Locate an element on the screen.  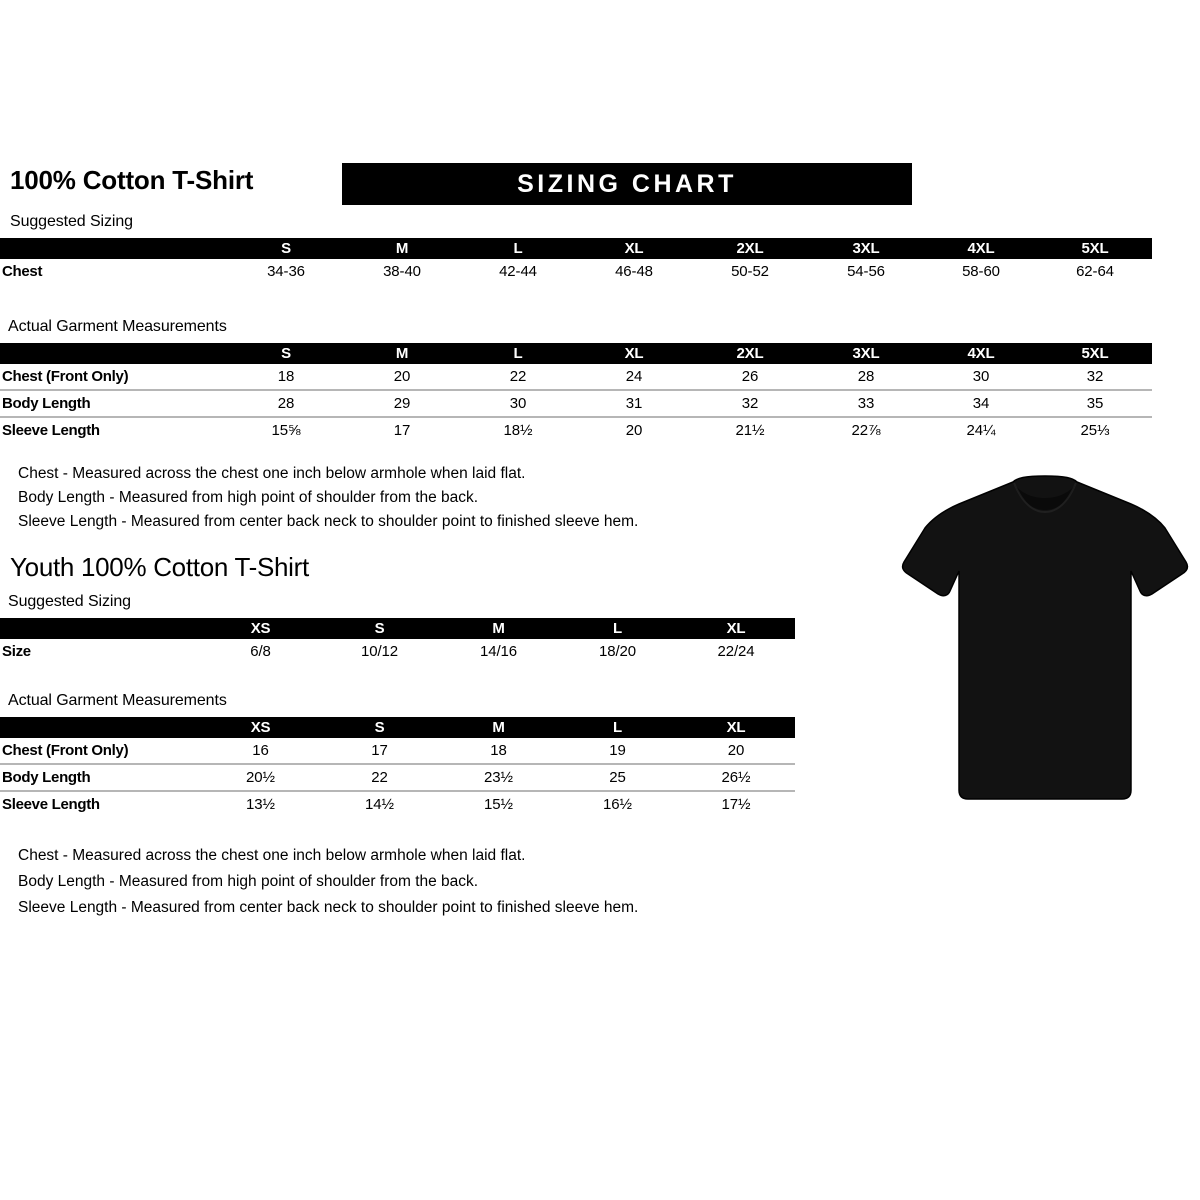
column-header: XS is located at coordinates (260, 628).